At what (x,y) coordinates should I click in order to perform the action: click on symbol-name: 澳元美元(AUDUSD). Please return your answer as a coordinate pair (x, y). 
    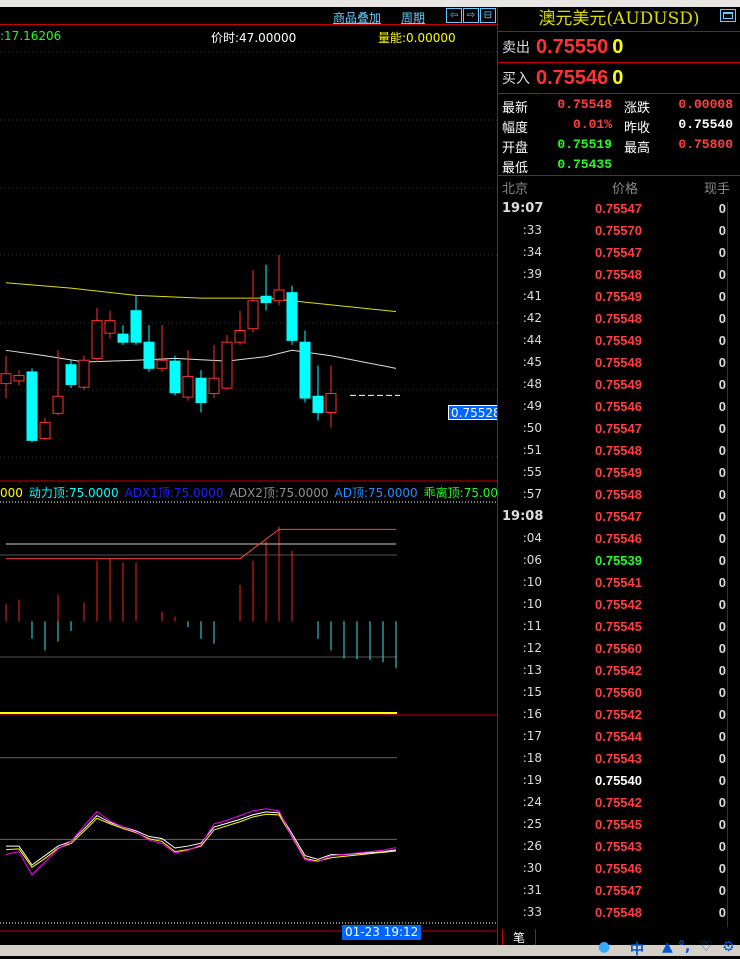
    Looking at the image, I should click on (619, 19).